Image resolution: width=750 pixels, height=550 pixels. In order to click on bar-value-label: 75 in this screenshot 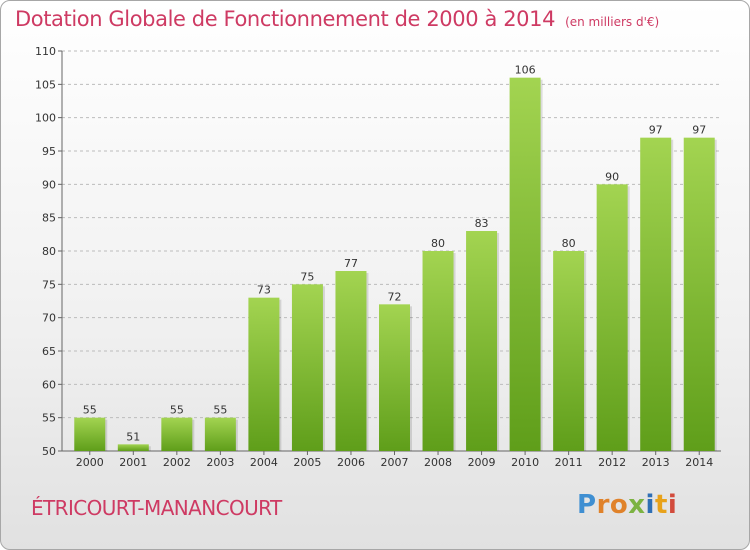, I will do `click(307, 276)`.